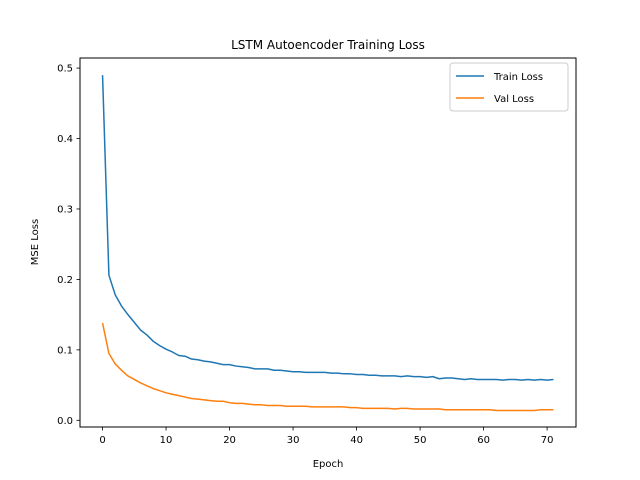 The image size is (640, 480). I want to click on x-tick-label: 50, so click(420, 440).